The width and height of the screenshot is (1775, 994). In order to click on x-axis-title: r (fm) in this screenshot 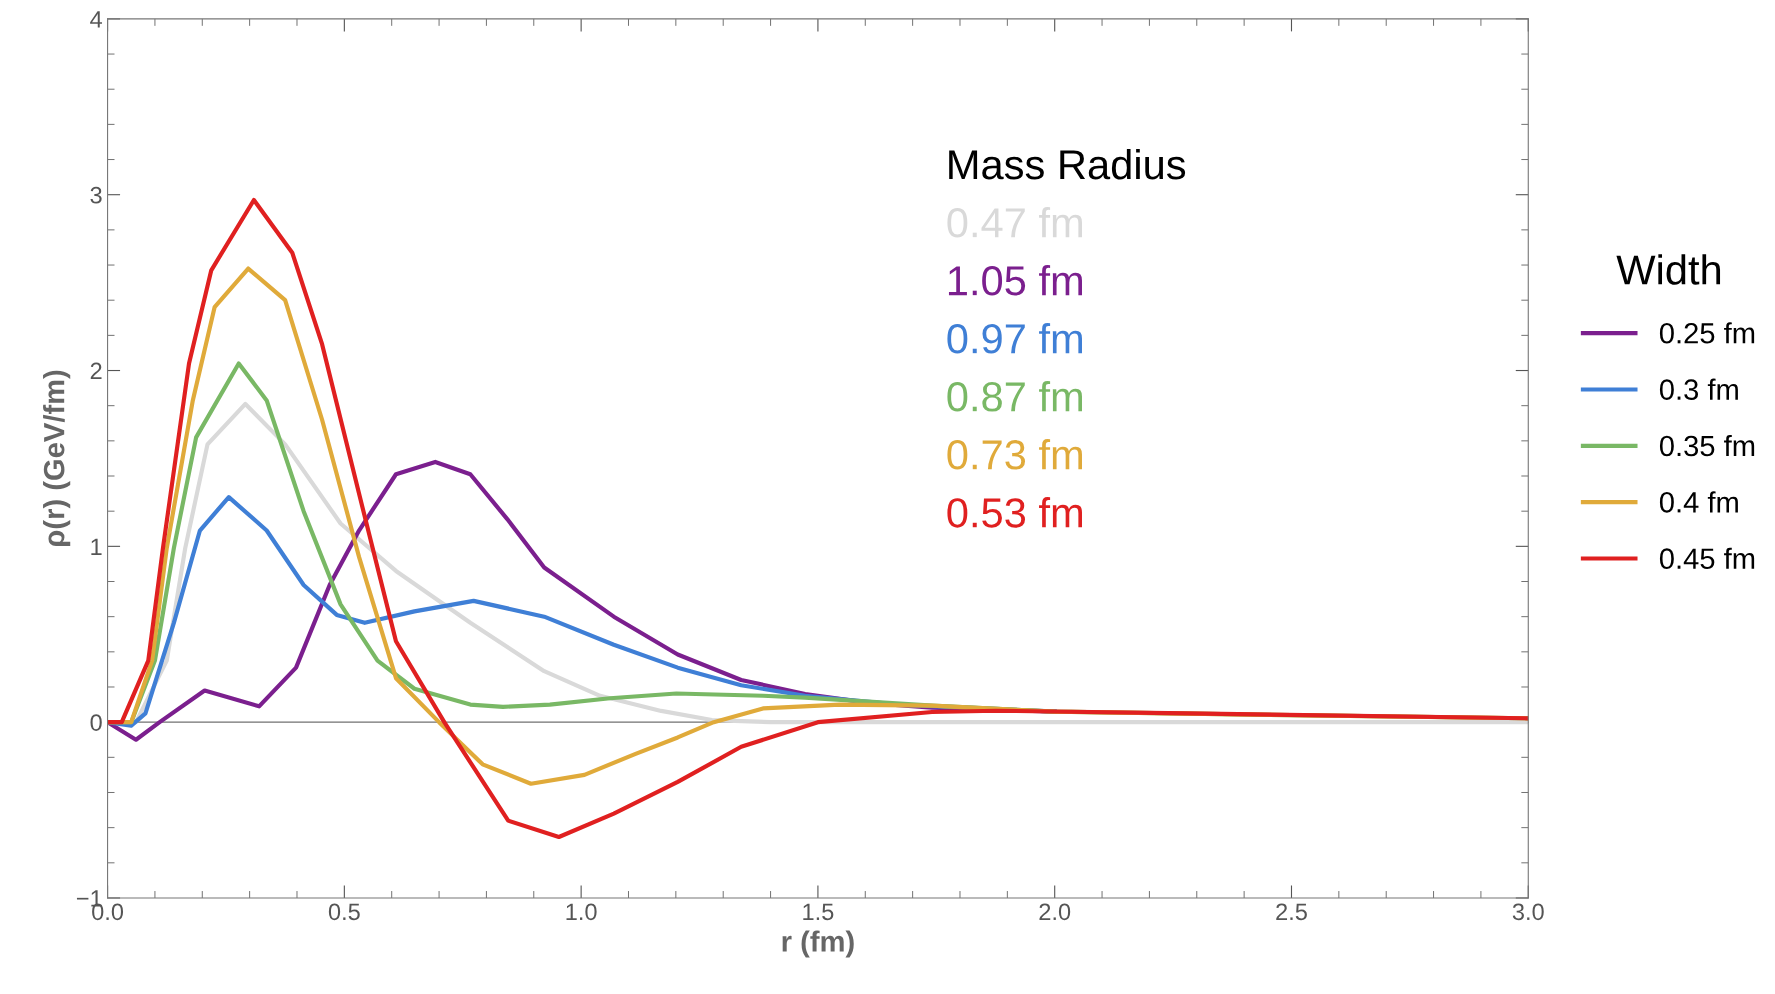, I will do `click(818, 944)`.